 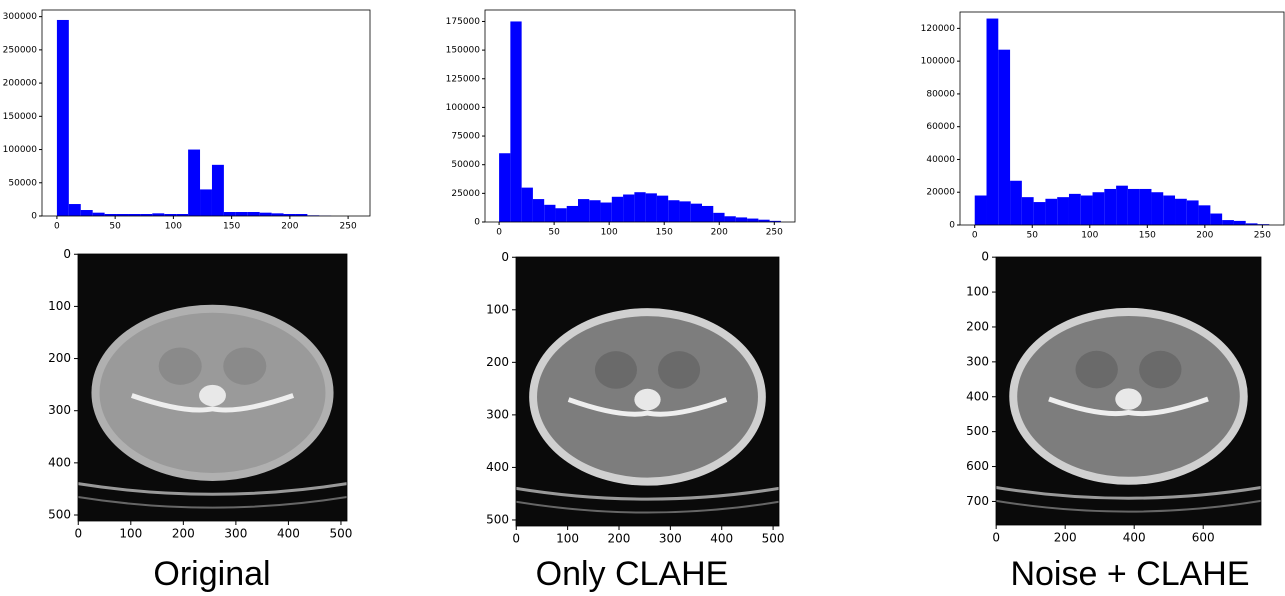 What do you see at coordinates (497, 519) in the screenshot?
I see `y-tick-label: 500` at bounding box center [497, 519].